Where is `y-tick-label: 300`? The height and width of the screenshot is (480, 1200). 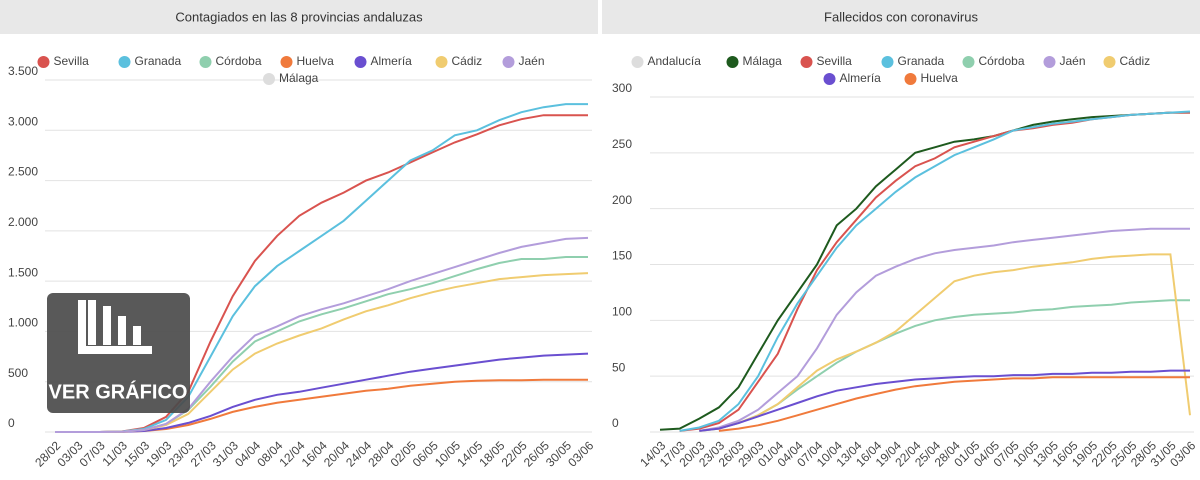
y-tick-label: 300 is located at coordinates (622, 88).